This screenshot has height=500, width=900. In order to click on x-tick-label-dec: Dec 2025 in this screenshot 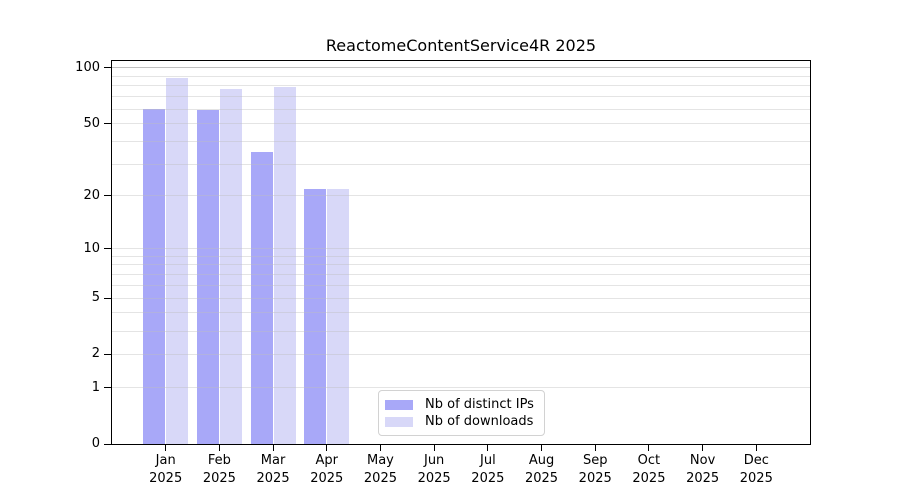, I will do `click(756, 470)`.